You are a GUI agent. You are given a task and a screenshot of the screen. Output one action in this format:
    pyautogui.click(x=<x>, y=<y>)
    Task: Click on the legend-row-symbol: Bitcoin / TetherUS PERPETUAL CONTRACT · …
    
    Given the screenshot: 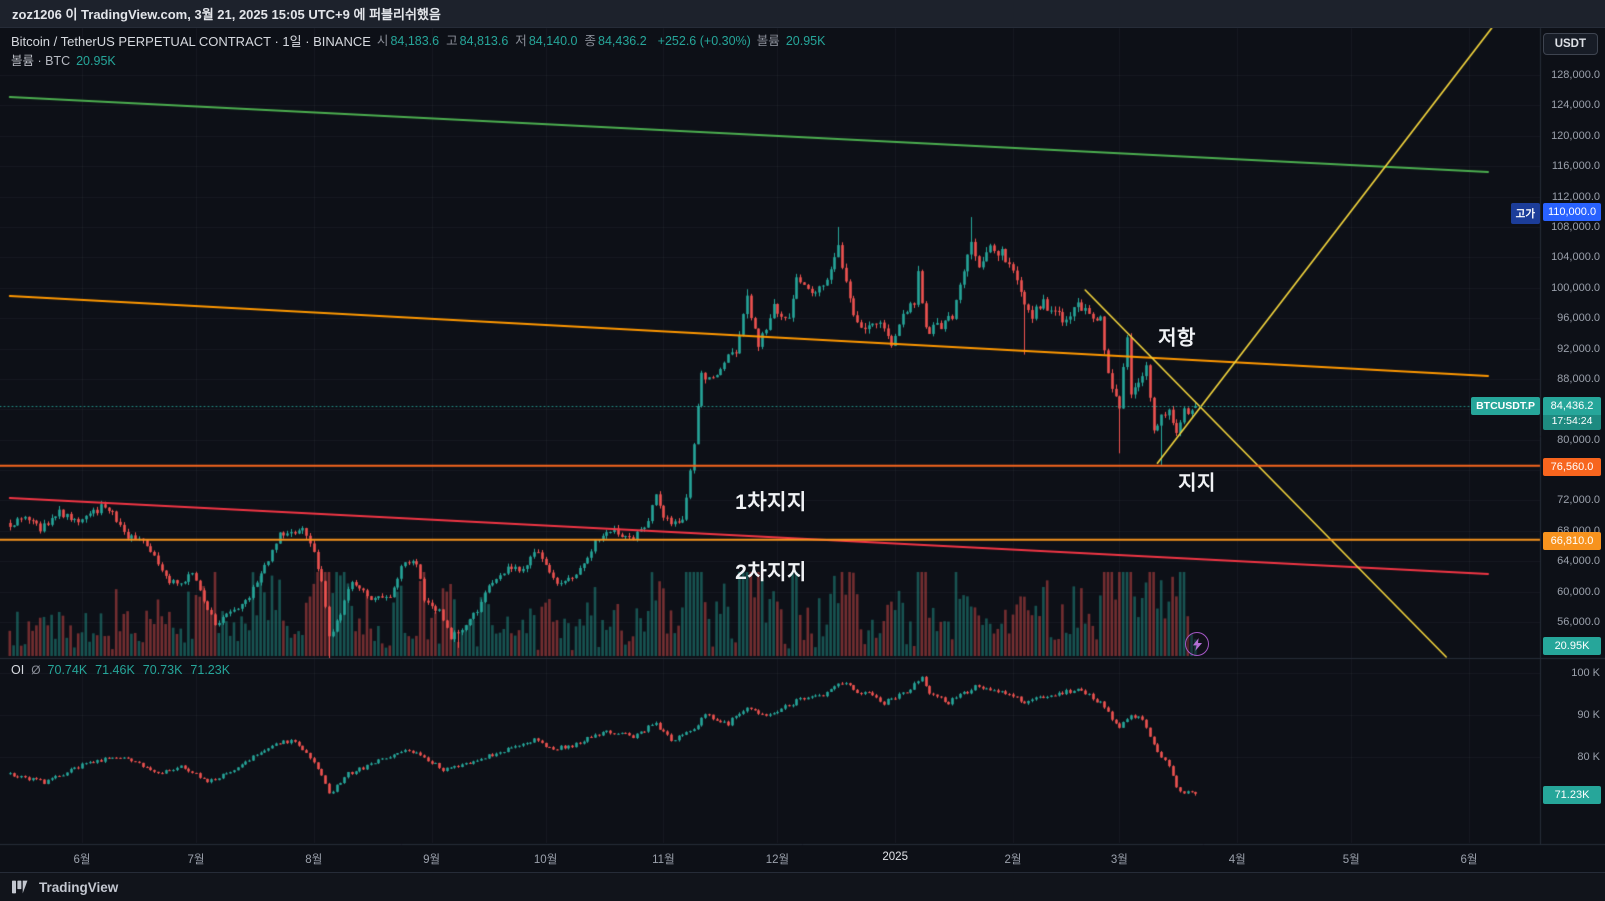 What is the action you would take?
    pyautogui.click(x=418, y=41)
    